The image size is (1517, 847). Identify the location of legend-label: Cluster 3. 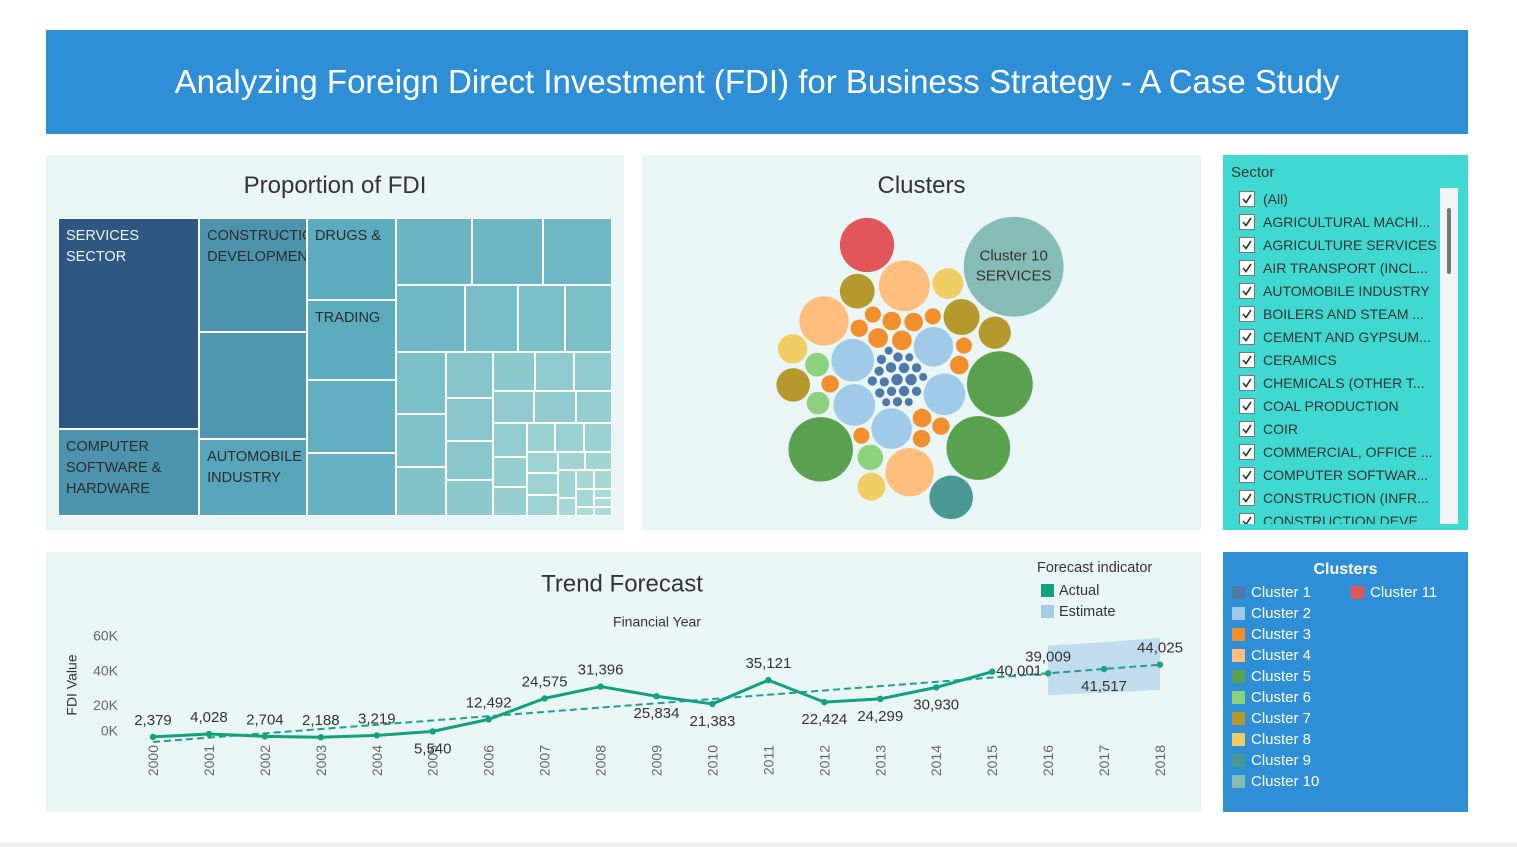
(1281, 634).